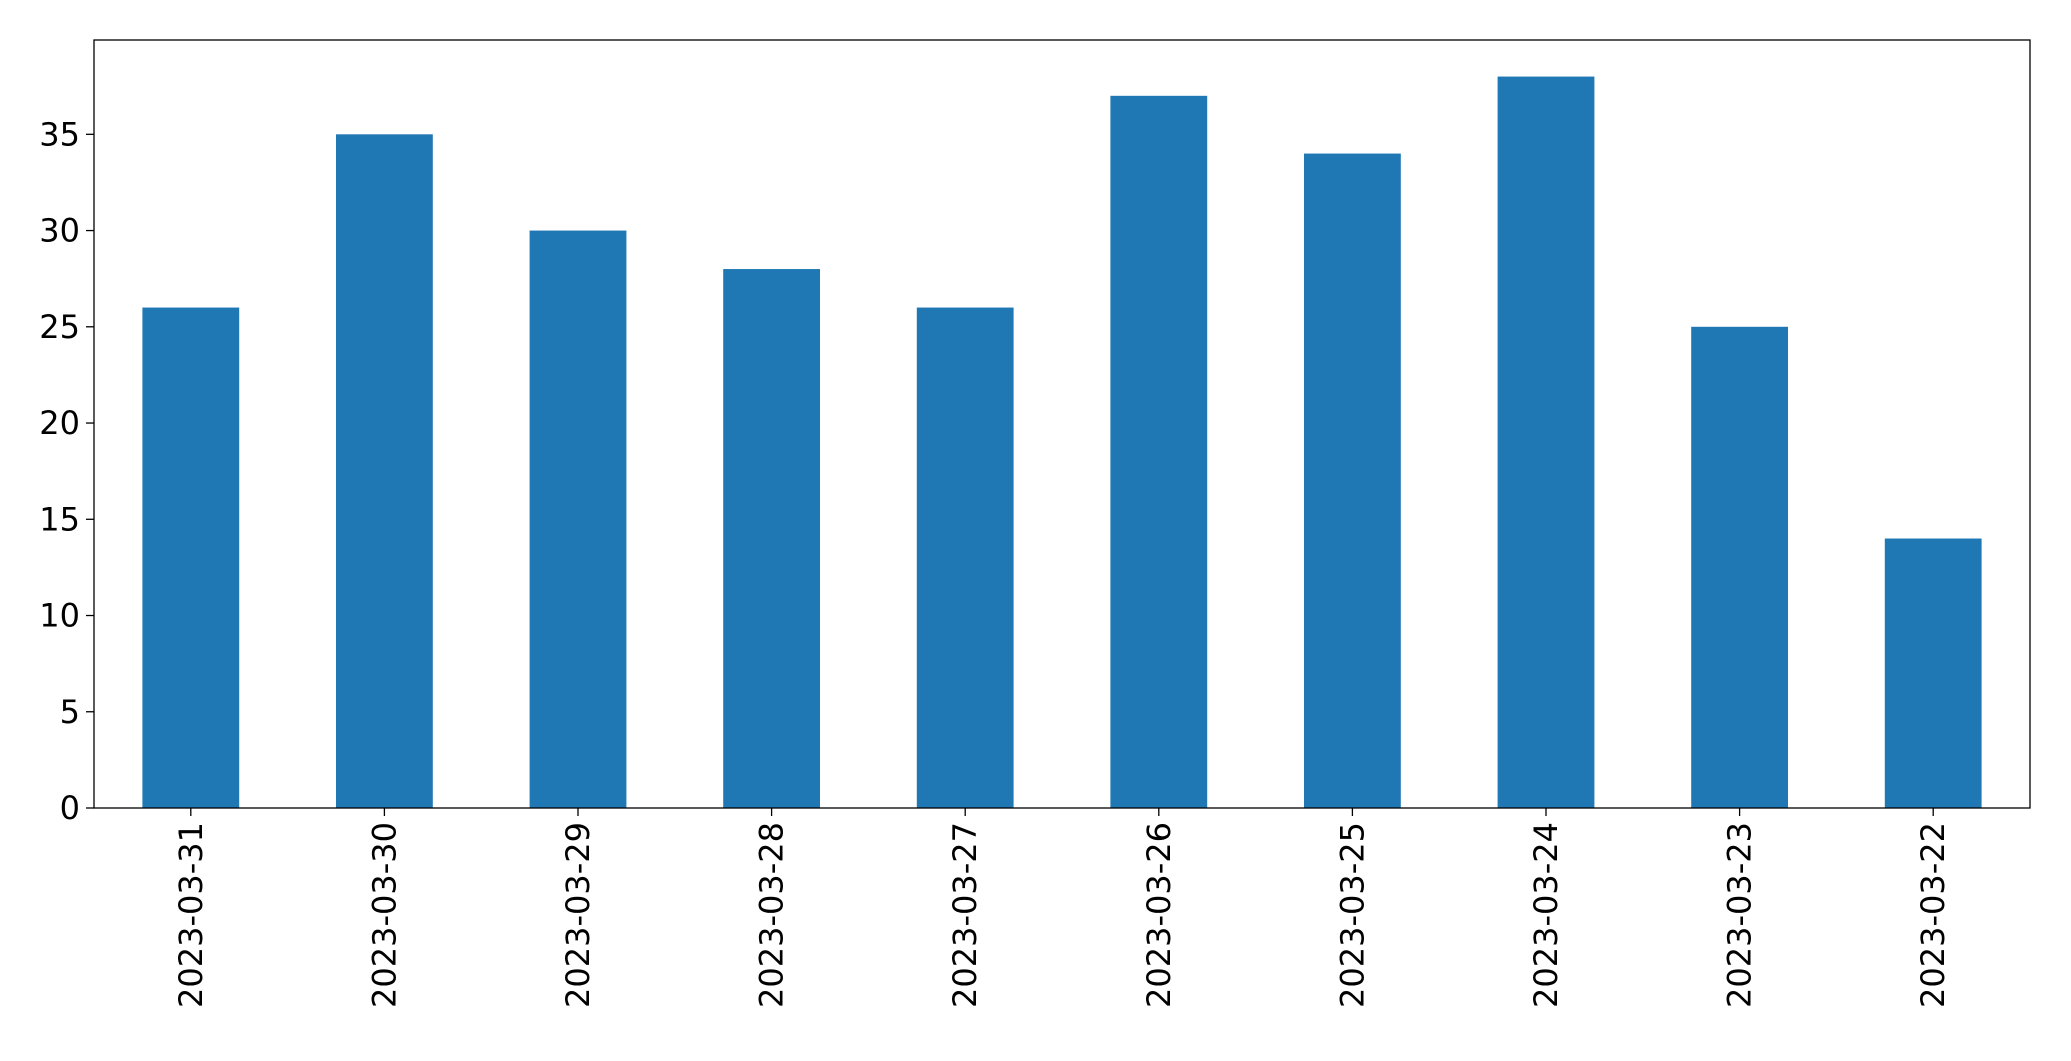  I want to click on x-tick-label: 2023-03-22, so click(1933, 915).